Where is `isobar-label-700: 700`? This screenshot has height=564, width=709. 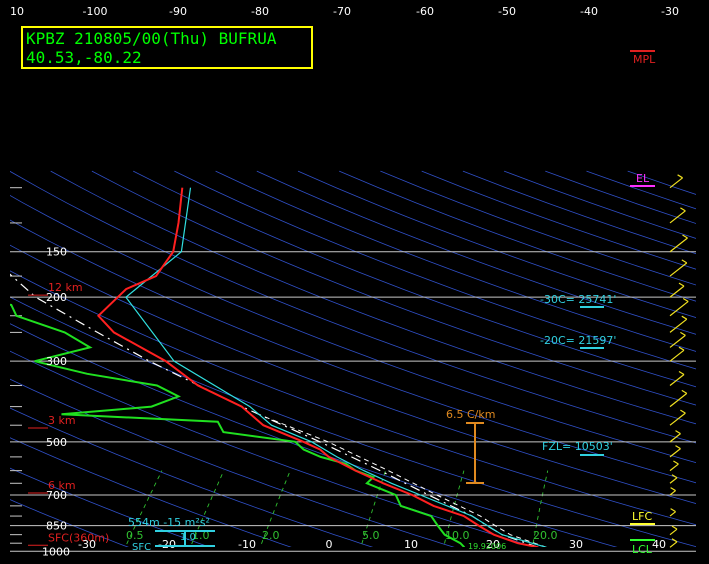
isobar-label-700: 700 is located at coordinates (56, 495).